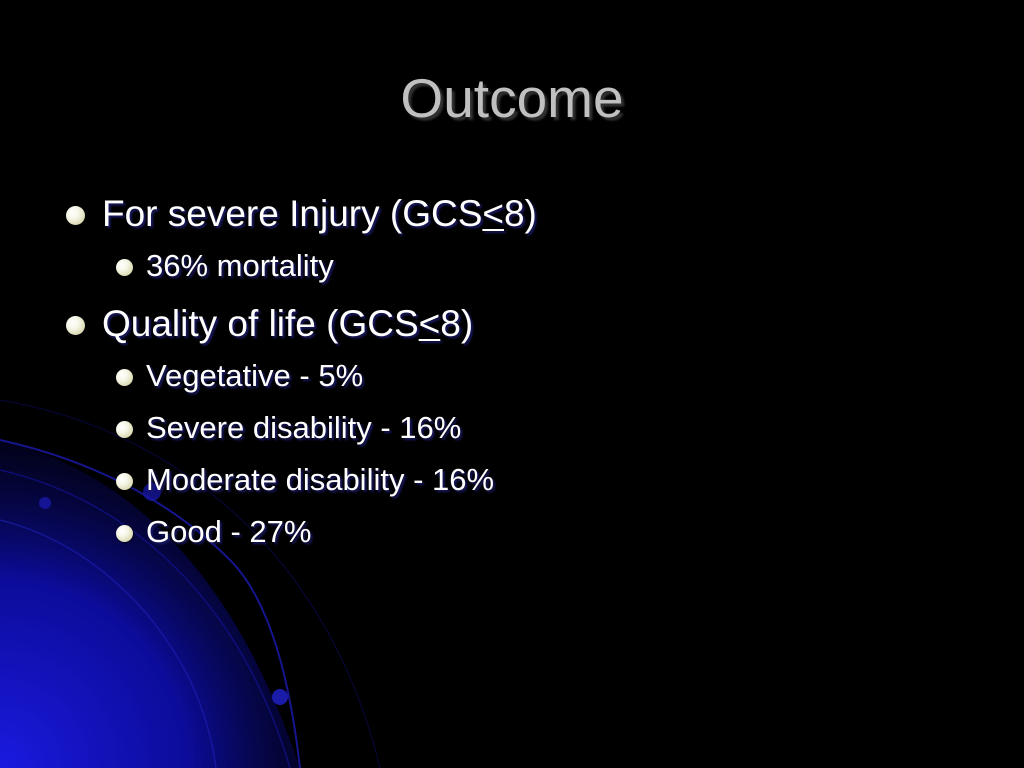 The width and height of the screenshot is (1024, 768). What do you see at coordinates (255, 375) in the screenshot?
I see `sub-bullet-text: Vegetative - 5%` at bounding box center [255, 375].